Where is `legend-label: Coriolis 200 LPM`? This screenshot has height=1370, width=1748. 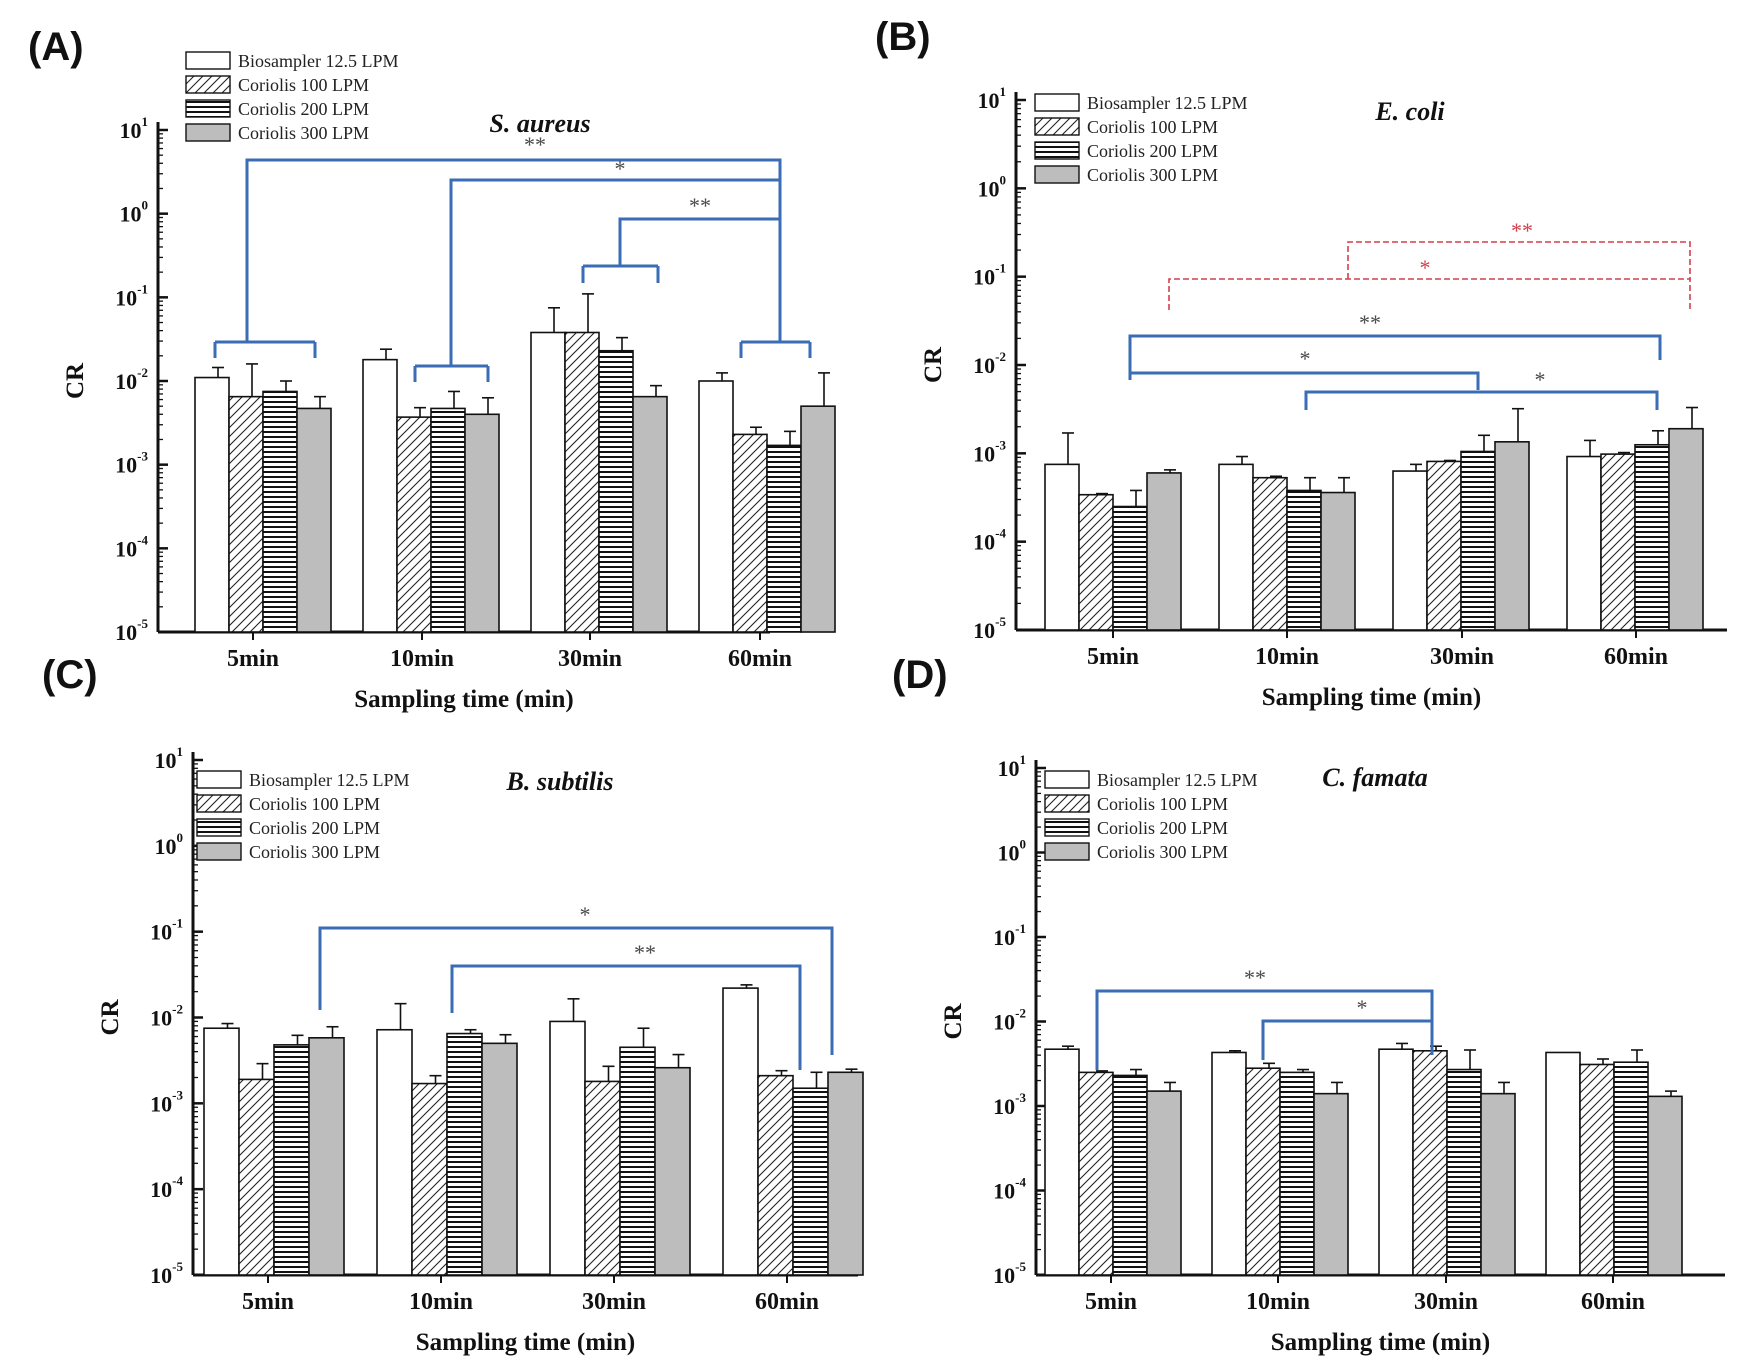
legend-label: Coriolis 200 LPM is located at coordinates (303, 109).